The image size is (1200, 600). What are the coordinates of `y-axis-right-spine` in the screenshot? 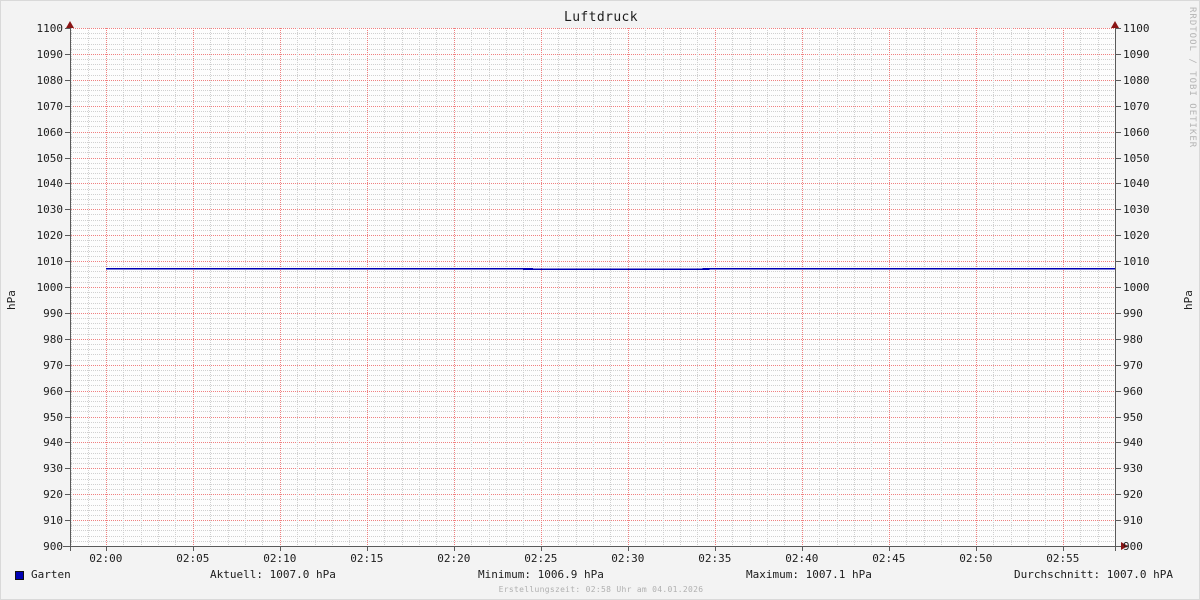 It's located at (1115, 287).